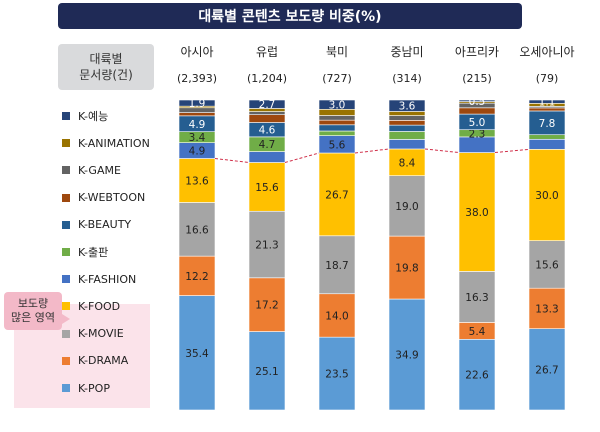 This screenshot has height=432, width=600. I want to click on data-label: 19.0, so click(406, 207).